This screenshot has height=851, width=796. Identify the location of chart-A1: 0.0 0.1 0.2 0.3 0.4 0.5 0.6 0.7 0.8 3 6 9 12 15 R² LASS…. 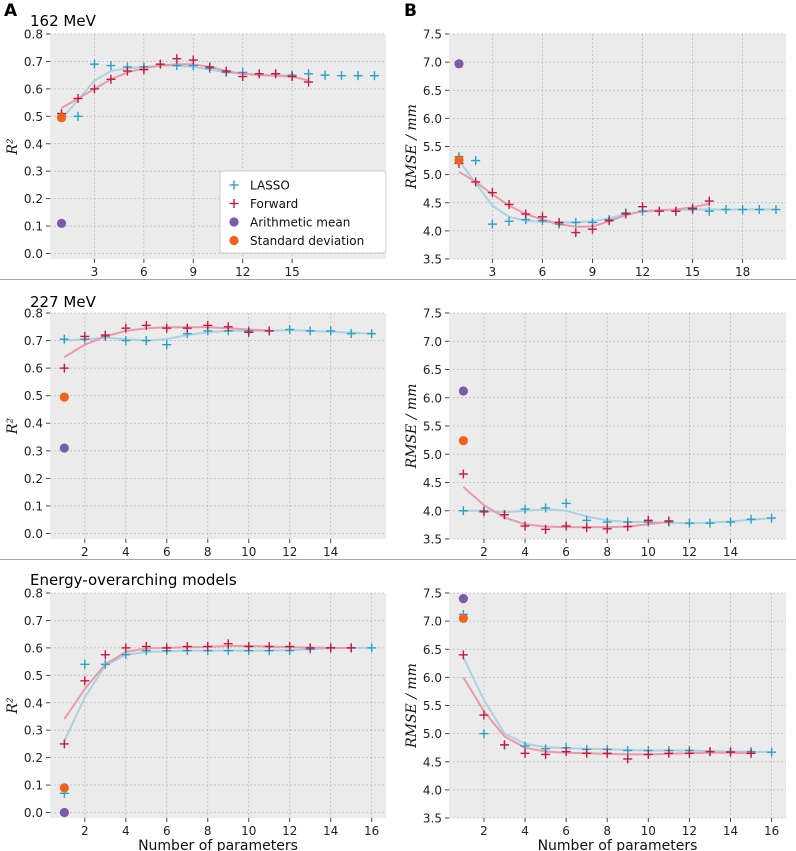
(196, 153).